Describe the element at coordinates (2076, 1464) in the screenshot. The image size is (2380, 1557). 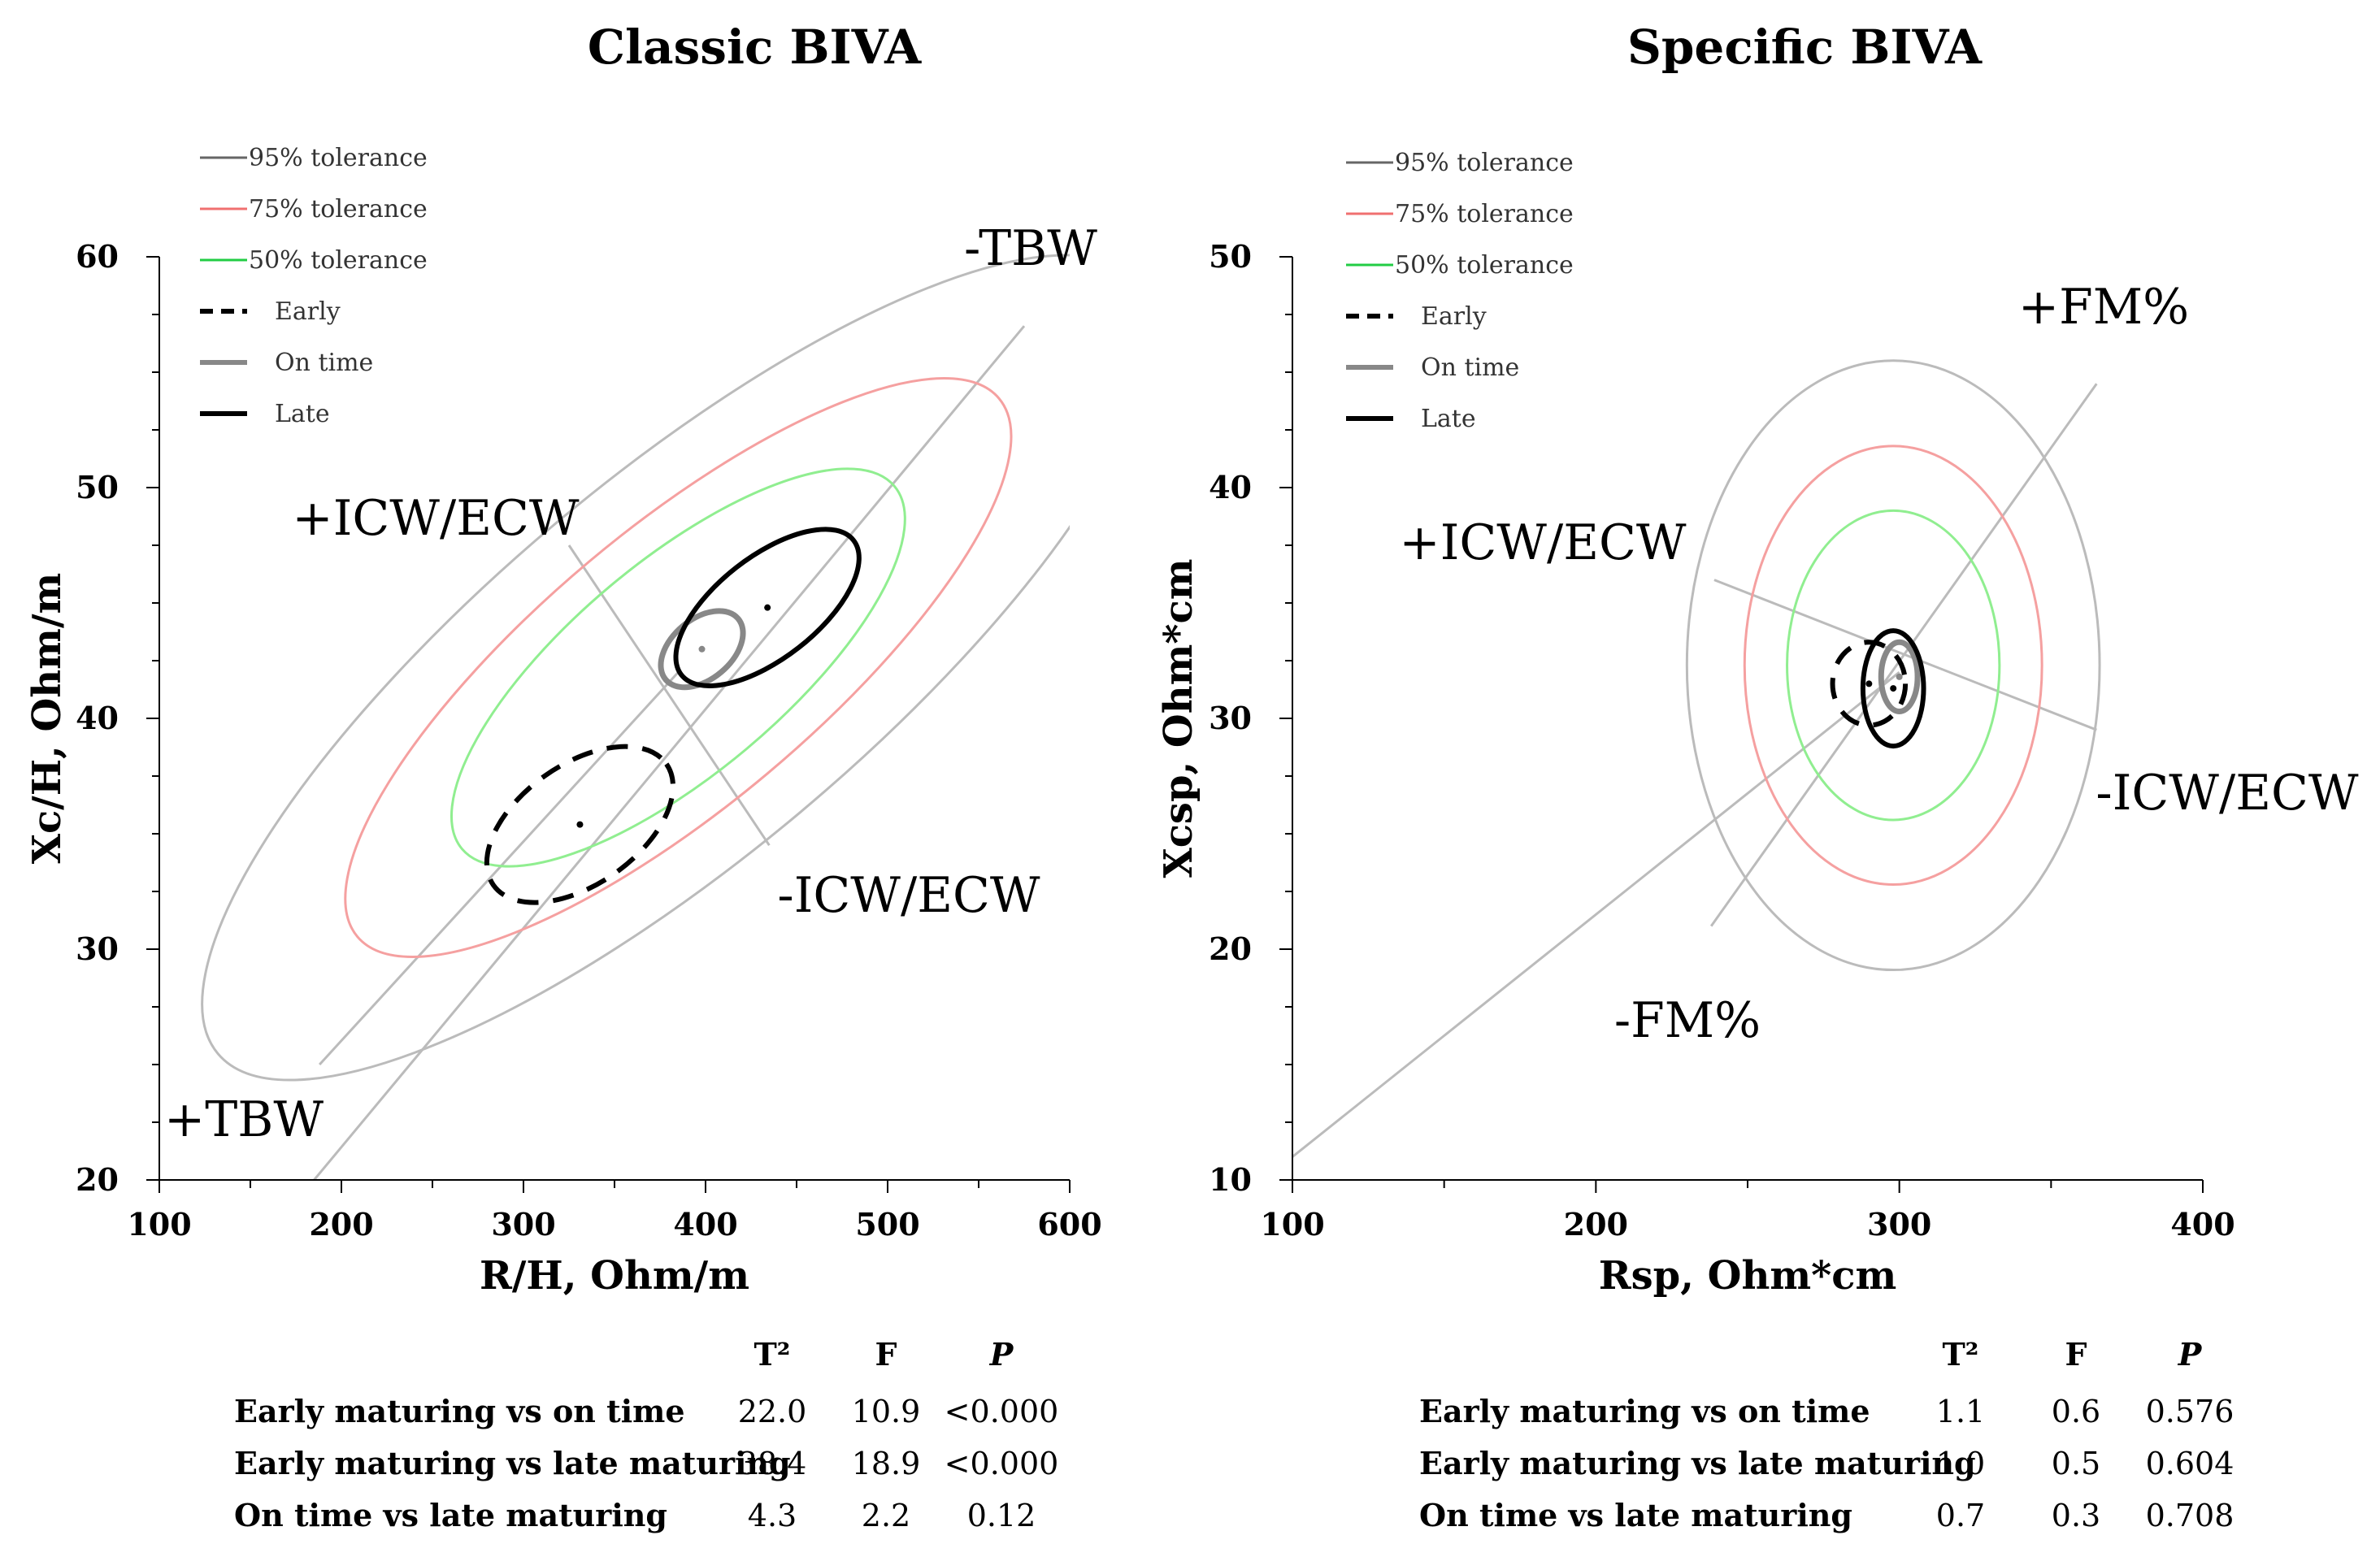
I see `table-cell: 0.5` at that location.